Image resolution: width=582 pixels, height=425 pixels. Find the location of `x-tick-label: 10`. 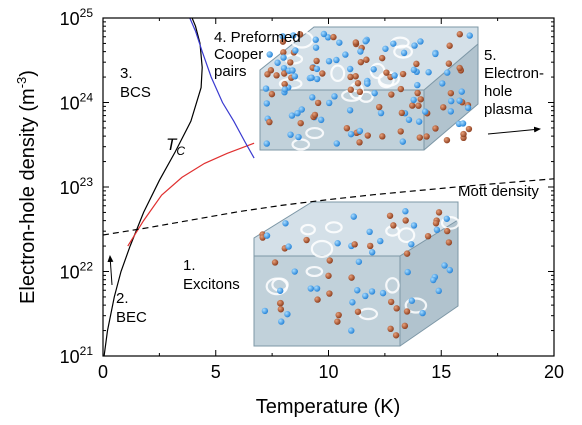

x-tick-label: 10 is located at coordinates (328, 372).